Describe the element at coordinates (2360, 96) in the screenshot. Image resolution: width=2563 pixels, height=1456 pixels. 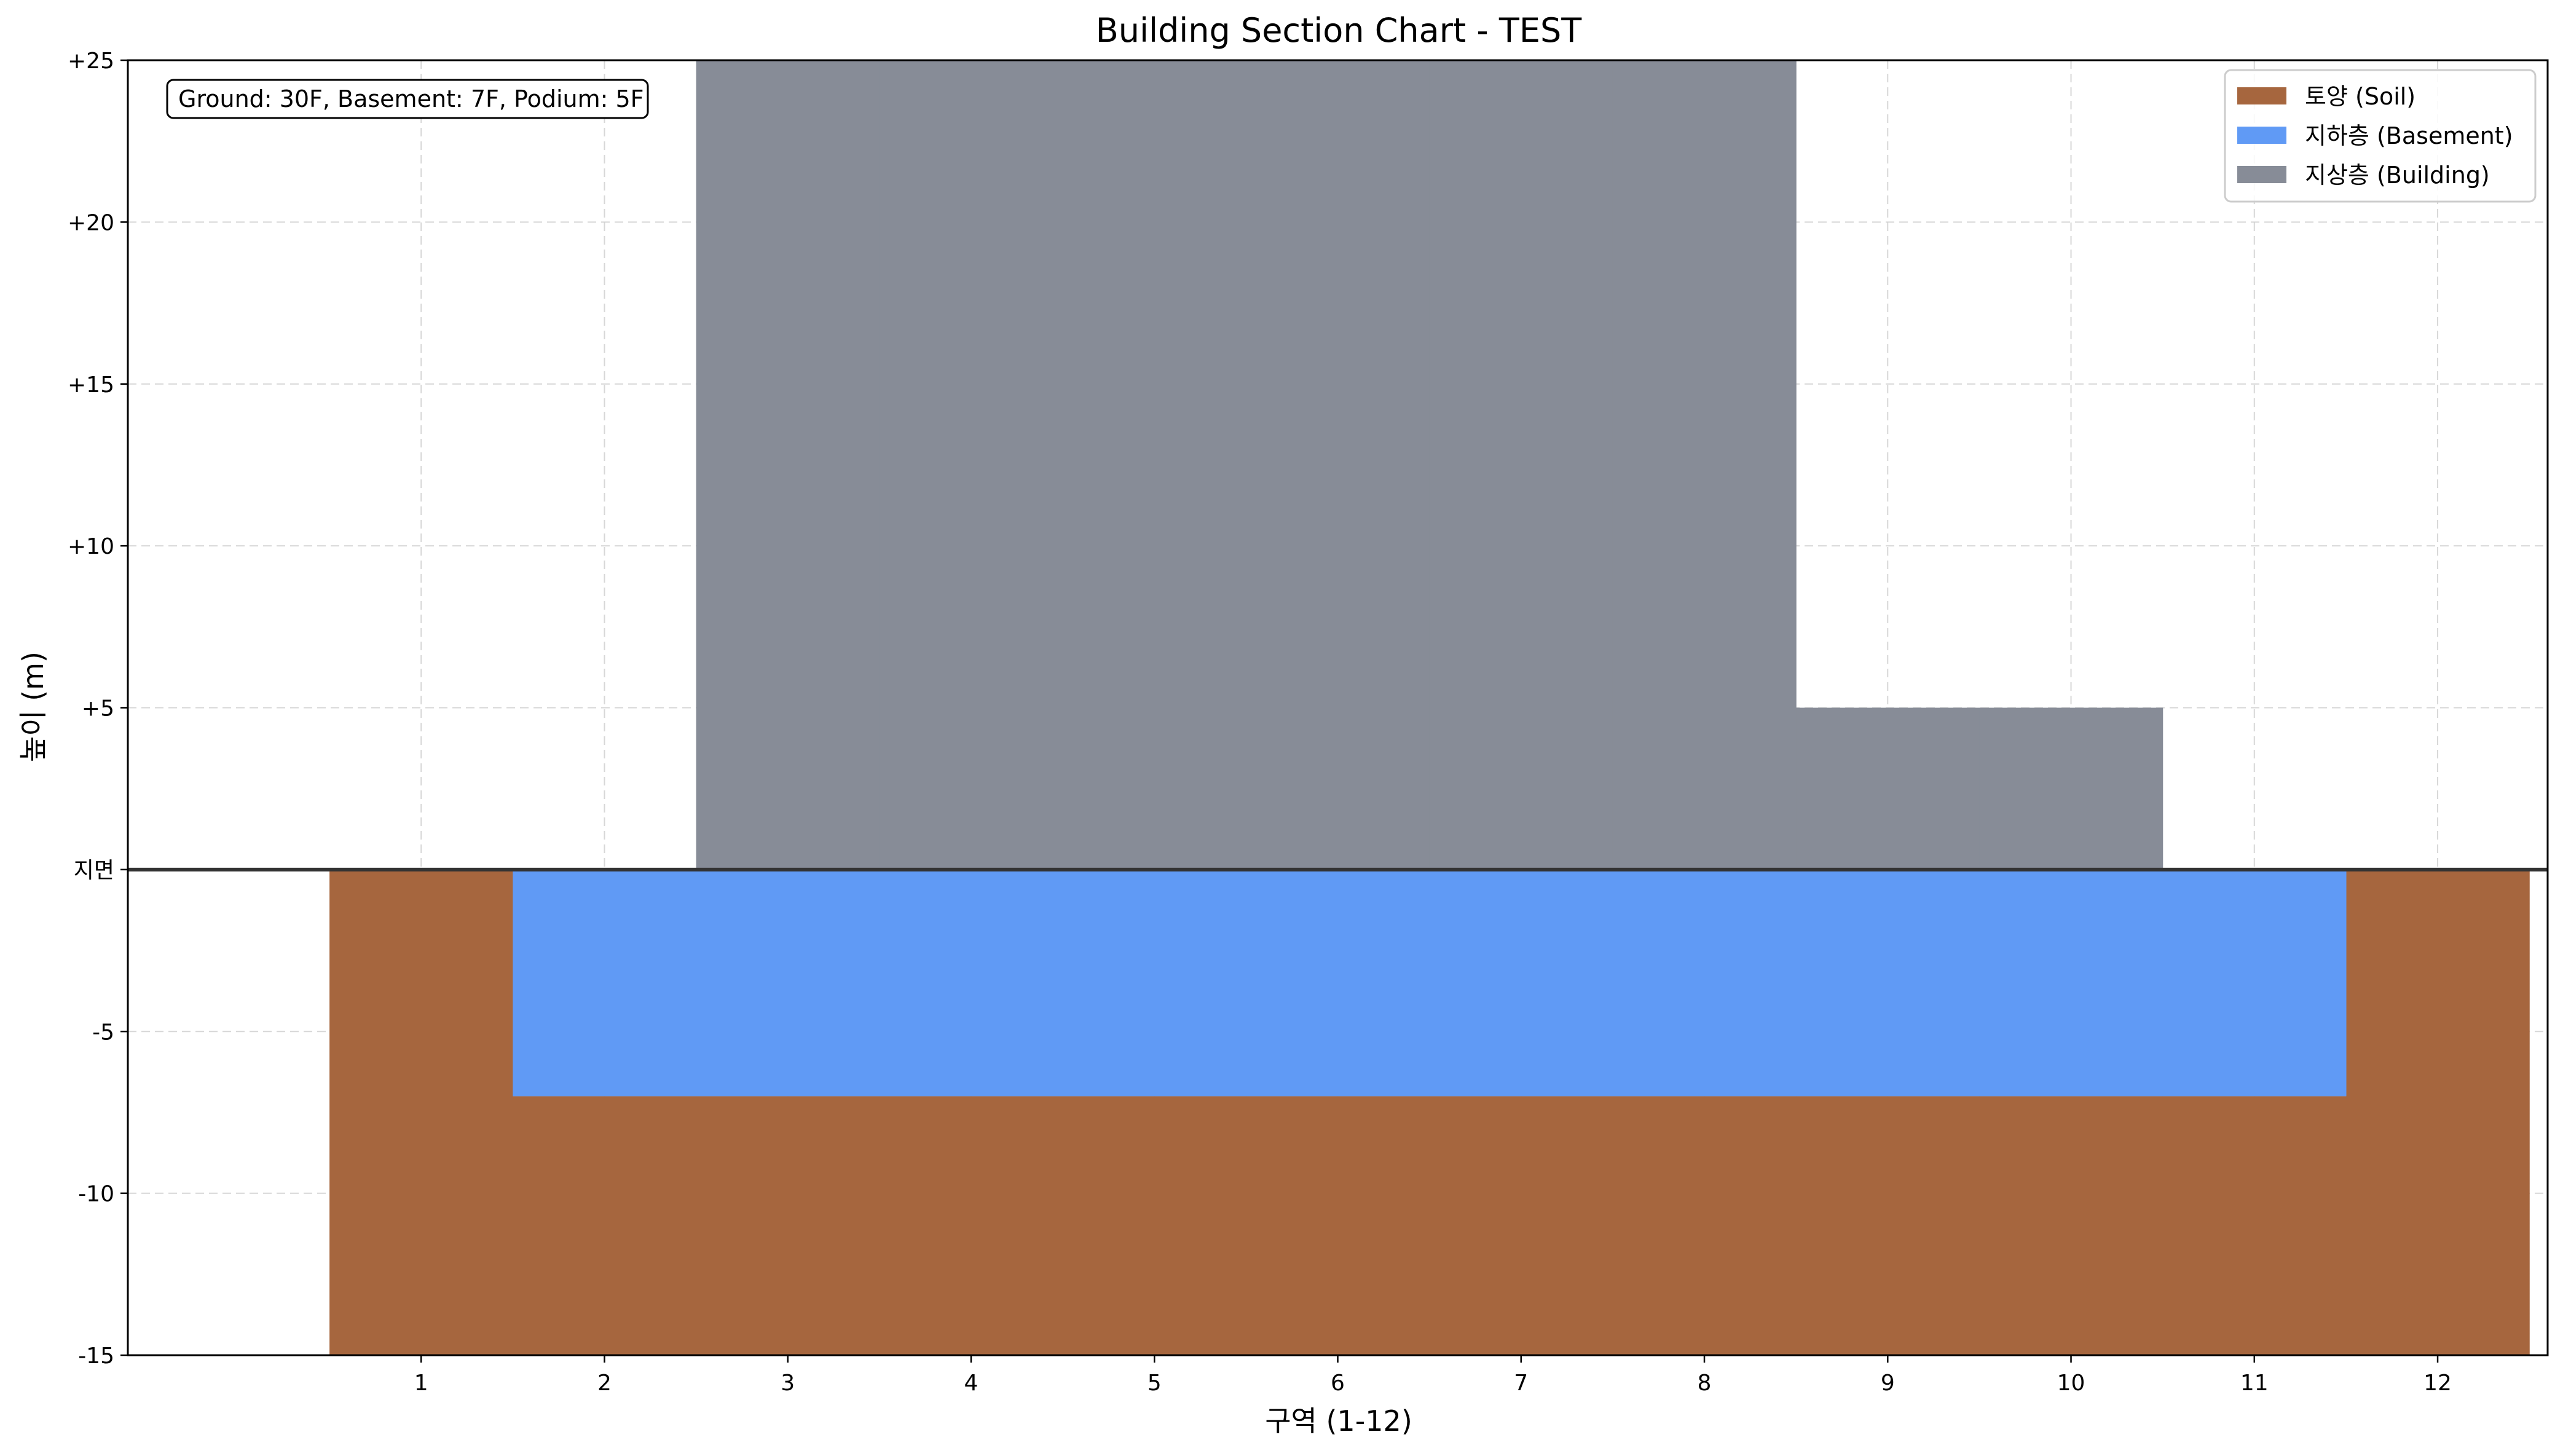
I see `legend-label: 토양 (Soil)` at that location.